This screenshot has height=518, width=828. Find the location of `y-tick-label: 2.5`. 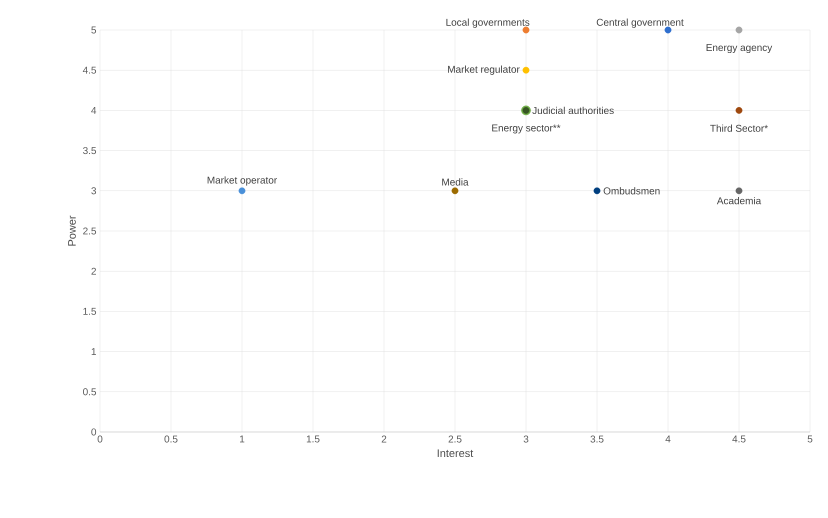

y-tick-label: 2.5 is located at coordinates (89, 231).